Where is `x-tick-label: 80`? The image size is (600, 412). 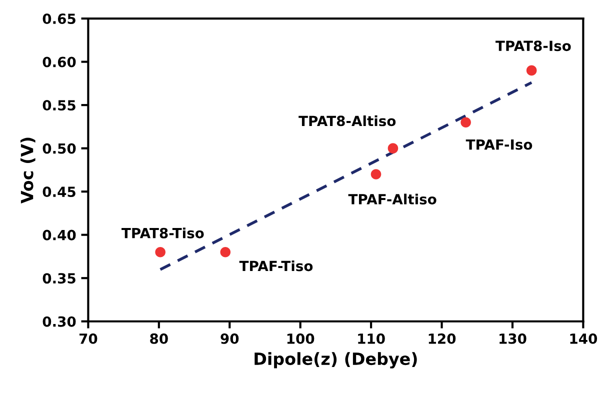
x-tick-label: 80 is located at coordinates (159, 338).